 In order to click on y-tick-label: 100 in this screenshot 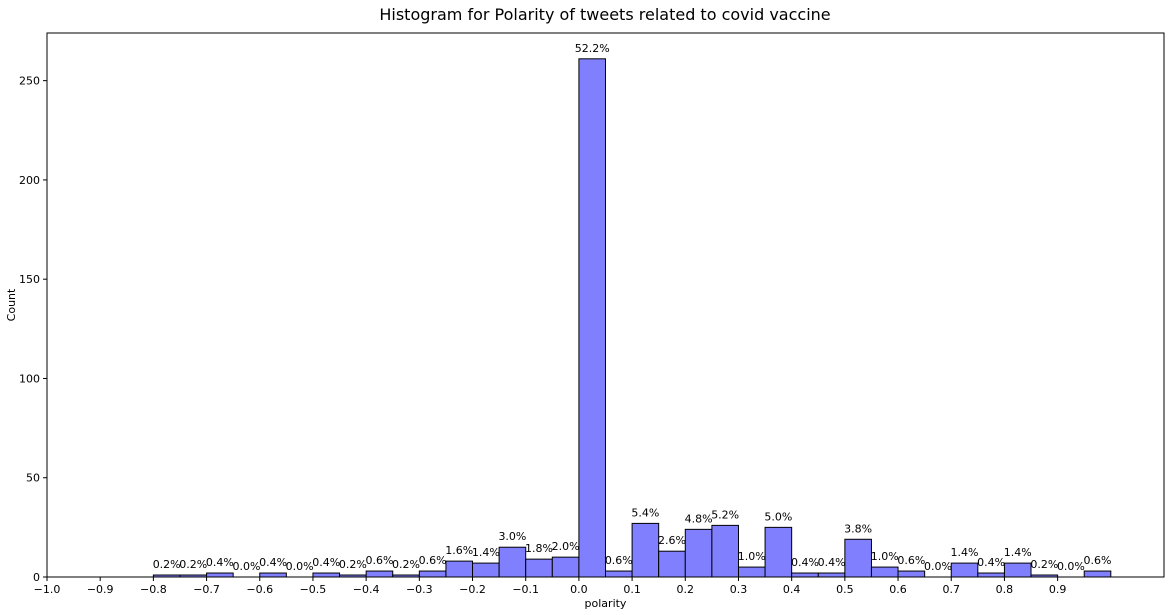, I will do `click(29, 378)`.